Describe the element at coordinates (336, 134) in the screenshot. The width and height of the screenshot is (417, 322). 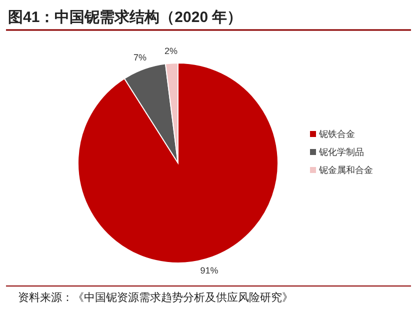
I see `legend-label: 铌铁合金` at that location.